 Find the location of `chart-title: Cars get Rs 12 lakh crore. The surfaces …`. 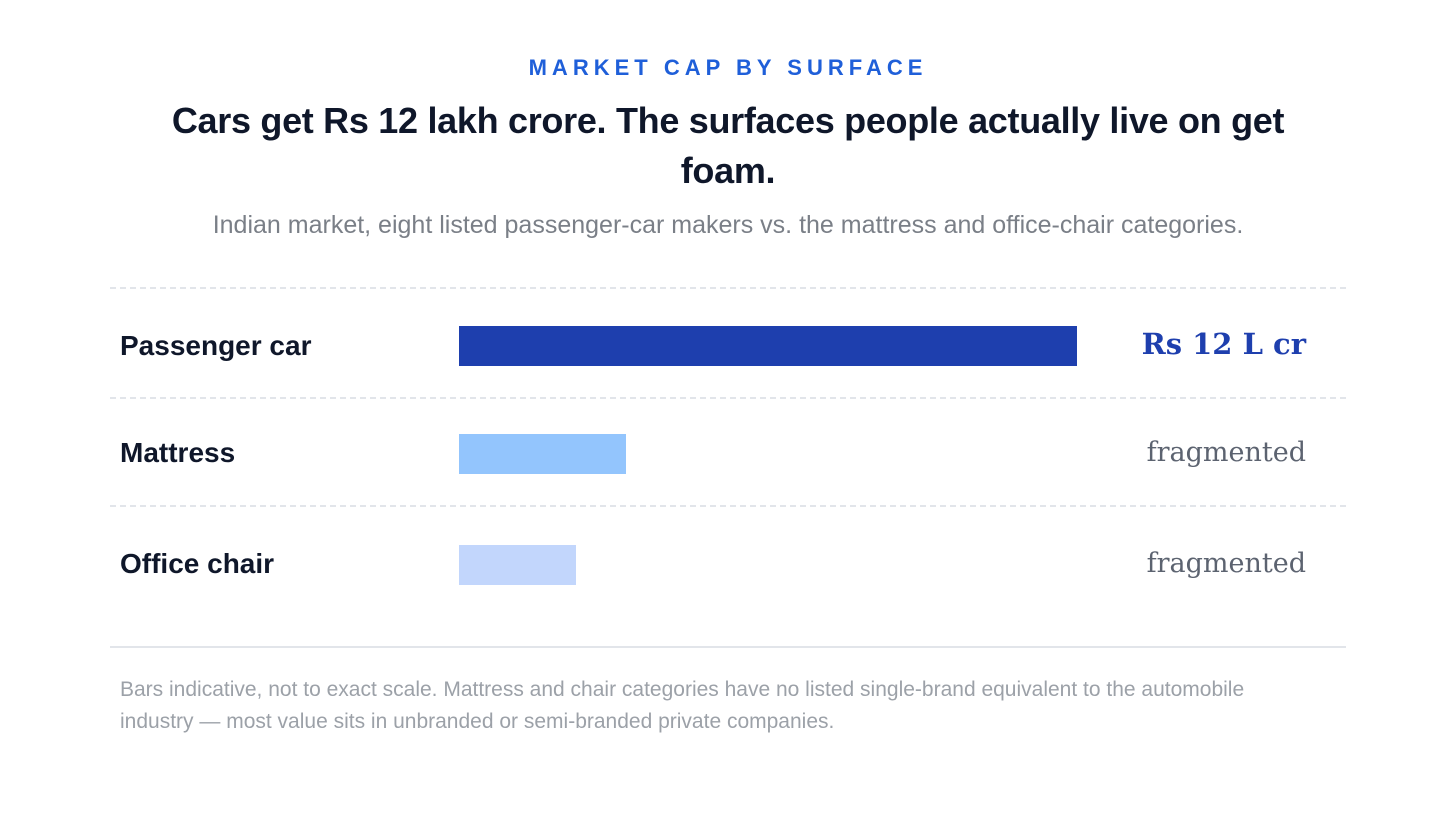

chart-title: Cars get Rs 12 lakh crore. The surfaces … is located at coordinates (728, 145).